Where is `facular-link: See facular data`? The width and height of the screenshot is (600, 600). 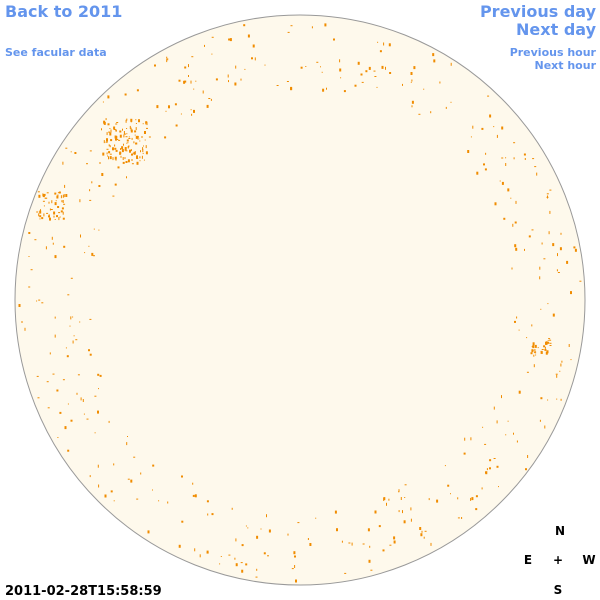
facular-link: See facular data is located at coordinates (56, 52).